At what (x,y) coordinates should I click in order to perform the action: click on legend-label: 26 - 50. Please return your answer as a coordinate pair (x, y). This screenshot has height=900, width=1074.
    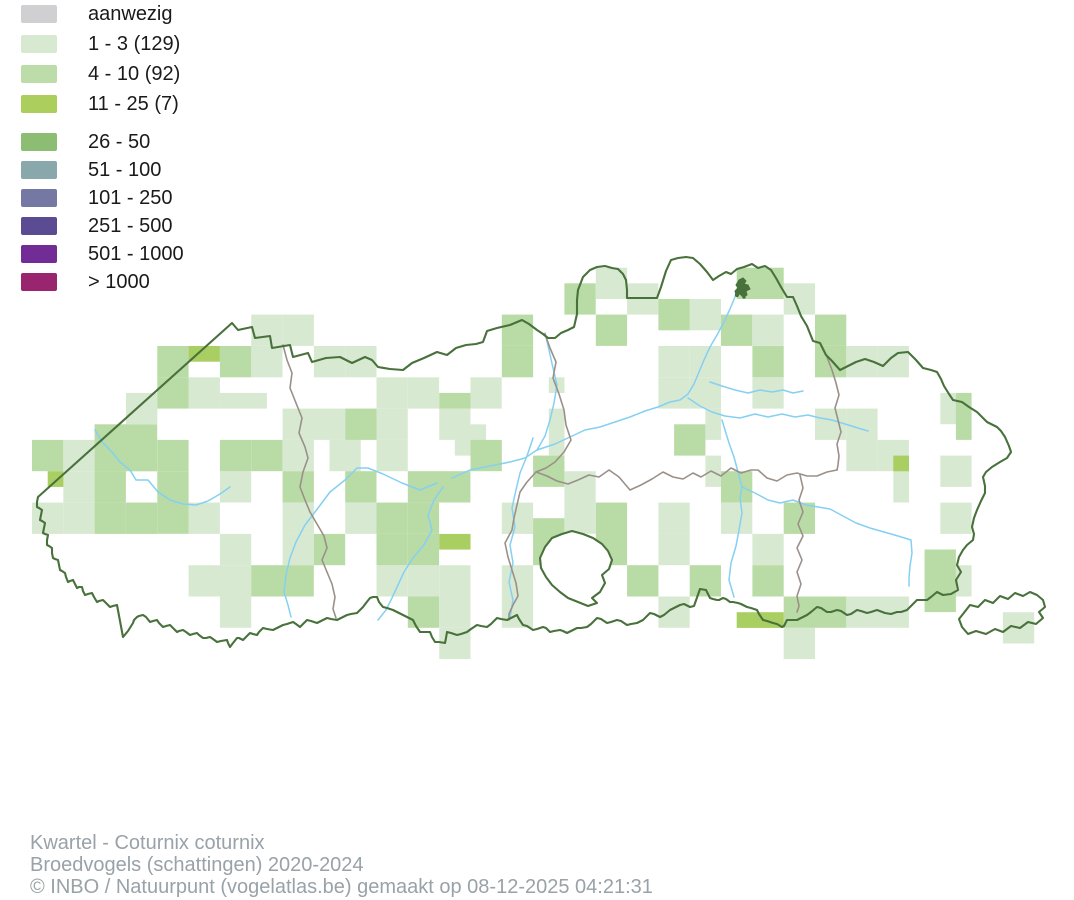
    Looking at the image, I should click on (119, 142).